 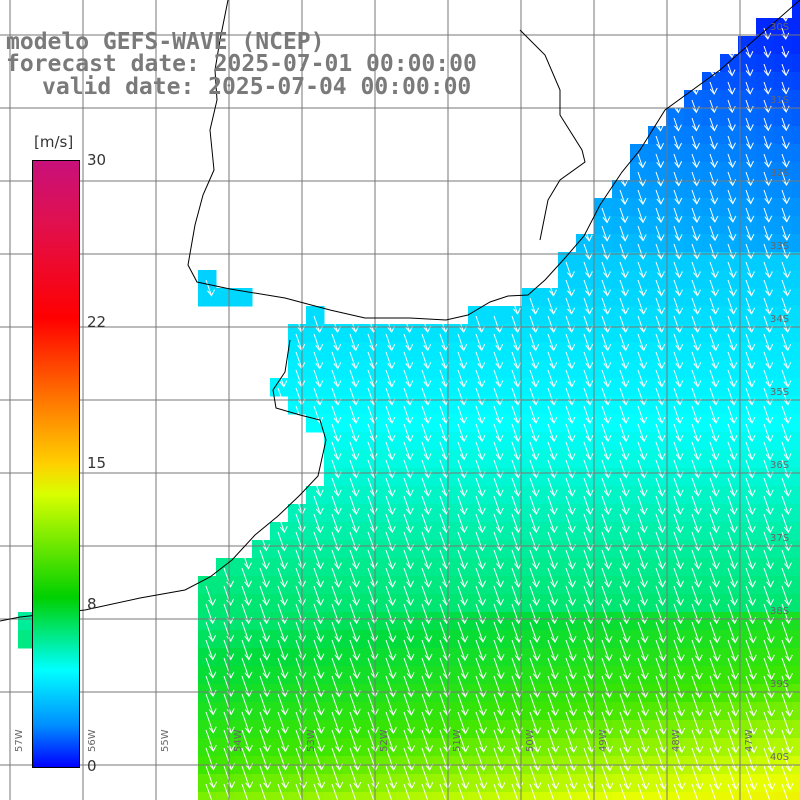 What do you see at coordinates (92, 766) in the screenshot?
I see `colorbar-tick-label: 0` at bounding box center [92, 766].